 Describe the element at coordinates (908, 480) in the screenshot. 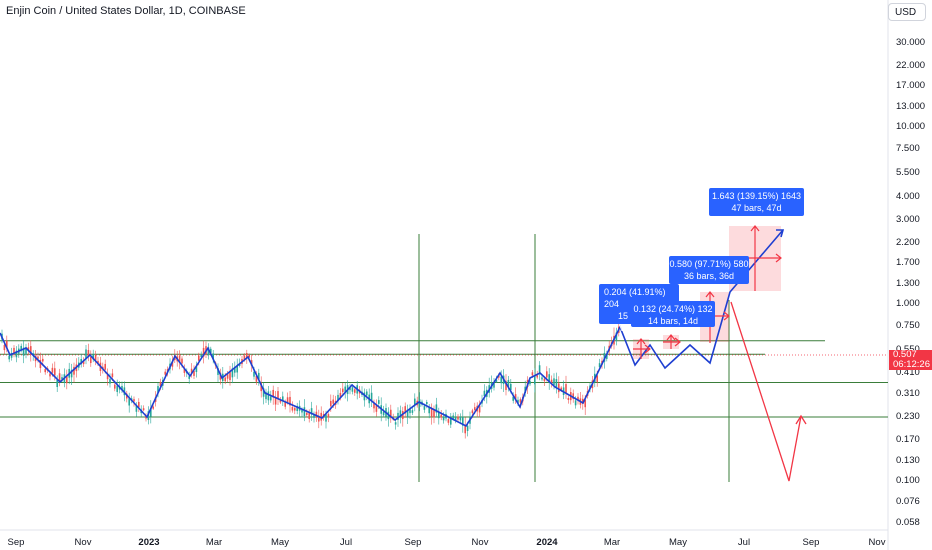

I see `price-tick-label: 0.100` at that location.